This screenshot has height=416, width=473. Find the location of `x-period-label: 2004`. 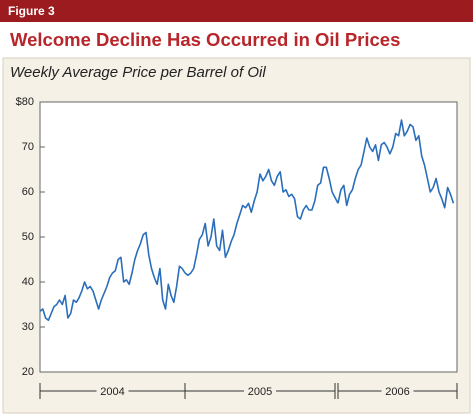

x-period-label: 2004 is located at coordinates (112, 392).